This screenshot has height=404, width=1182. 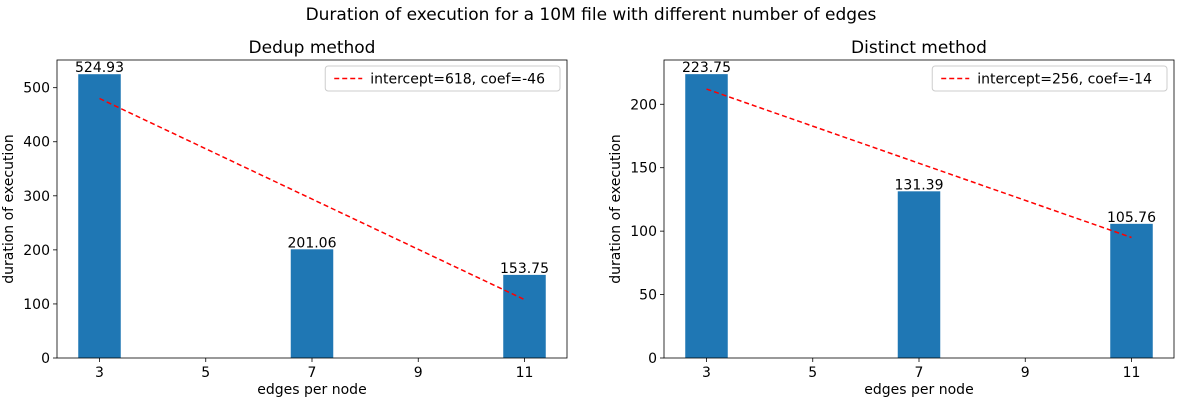 I want to click on legend: intercept=256, coef=-14, so click(x=1049, y=78).